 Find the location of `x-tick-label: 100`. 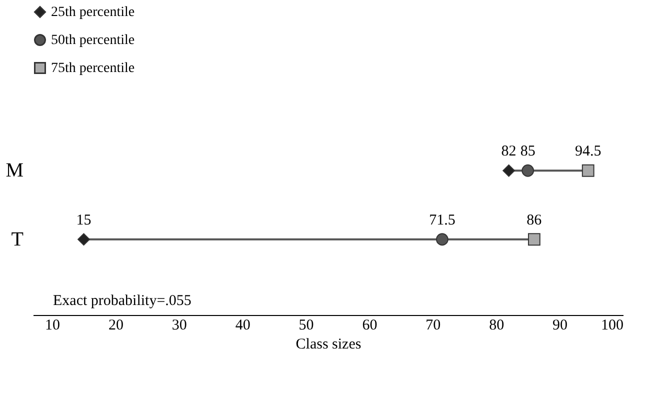

x-tick-label: 100 is located at coordinates (612, 326).